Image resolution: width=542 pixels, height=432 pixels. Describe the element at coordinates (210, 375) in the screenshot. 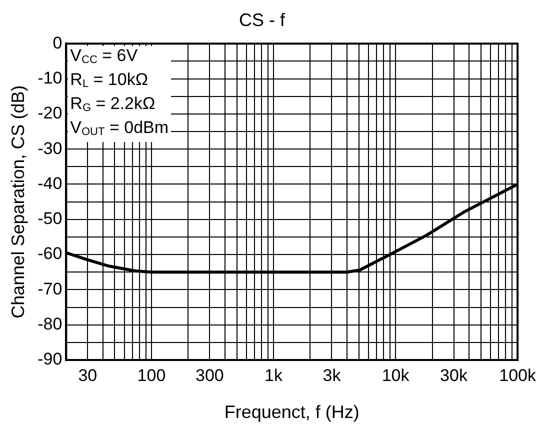

I see `x-tick-label: 300` at that location.